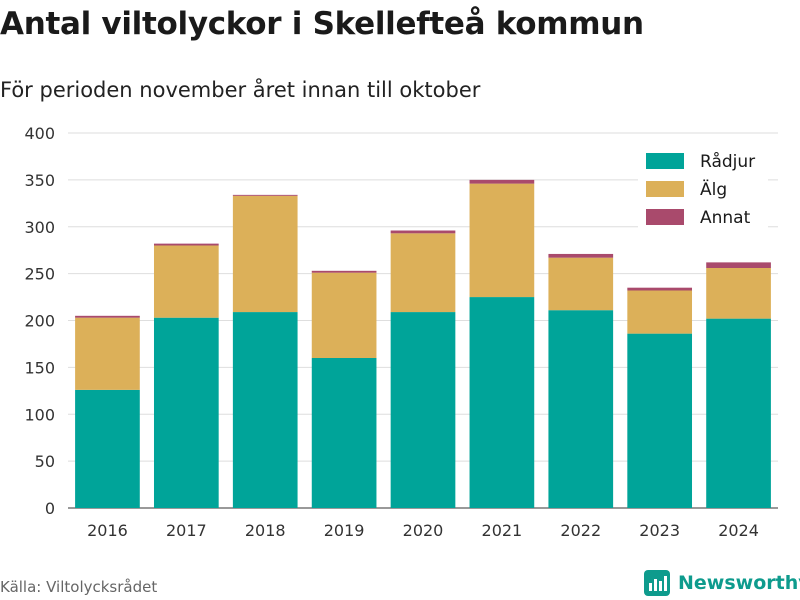  I want to click on y-tick-label: 200, so click(39, 321).